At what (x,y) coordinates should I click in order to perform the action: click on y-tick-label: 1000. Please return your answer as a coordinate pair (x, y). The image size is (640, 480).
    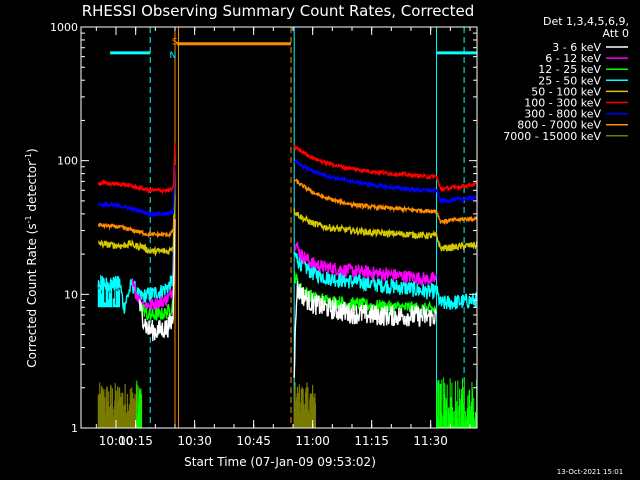
    Looking at the image, I should click on (64, 27).